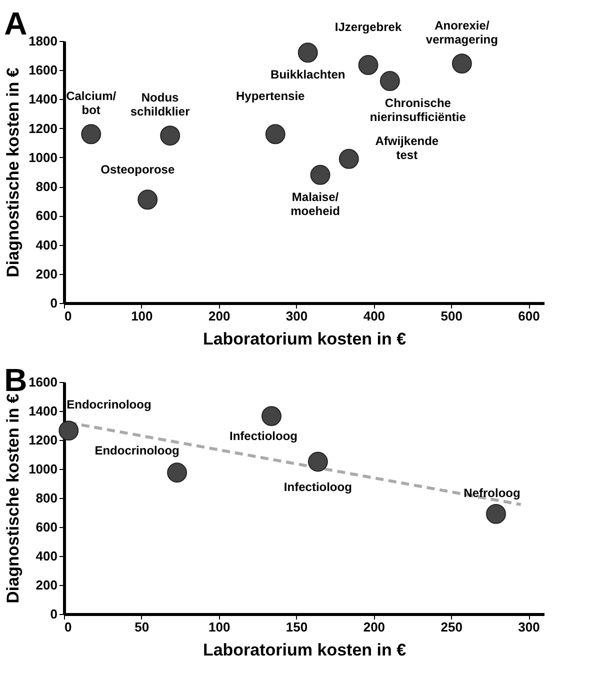 The image size is (598, 679). Describe the element at coordinates (91, 103) in the screenshot. I see `annotation: Calcium/ bot` at that location.